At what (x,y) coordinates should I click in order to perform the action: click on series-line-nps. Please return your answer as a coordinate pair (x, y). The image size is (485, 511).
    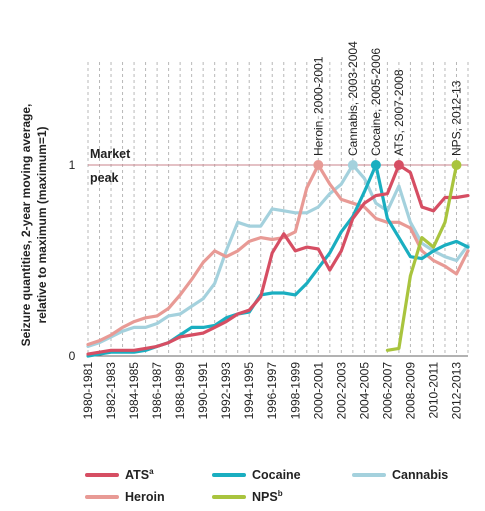
    Looking at the image, I should click on (422, 257).